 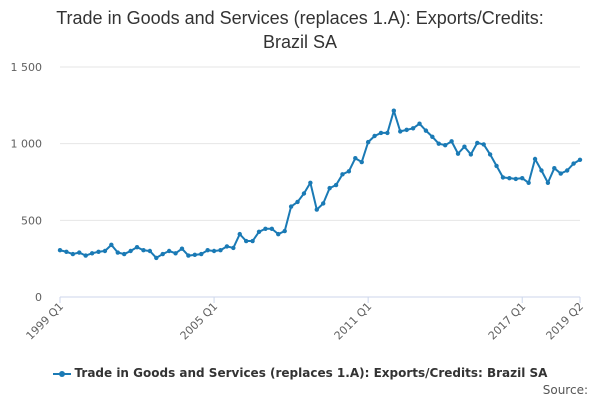 I want to click on chart-title-line-2: Brazil SA, so click(x=300, y=42).